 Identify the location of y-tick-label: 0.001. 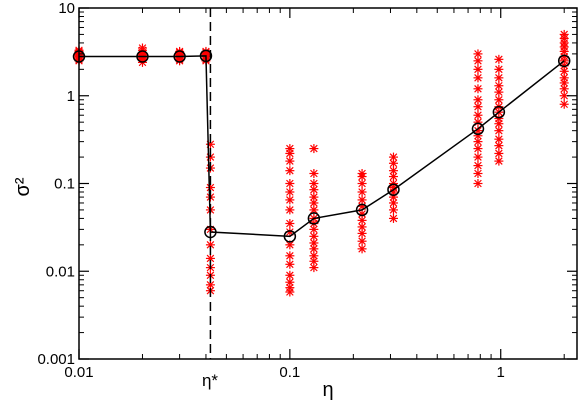
(56, 359).